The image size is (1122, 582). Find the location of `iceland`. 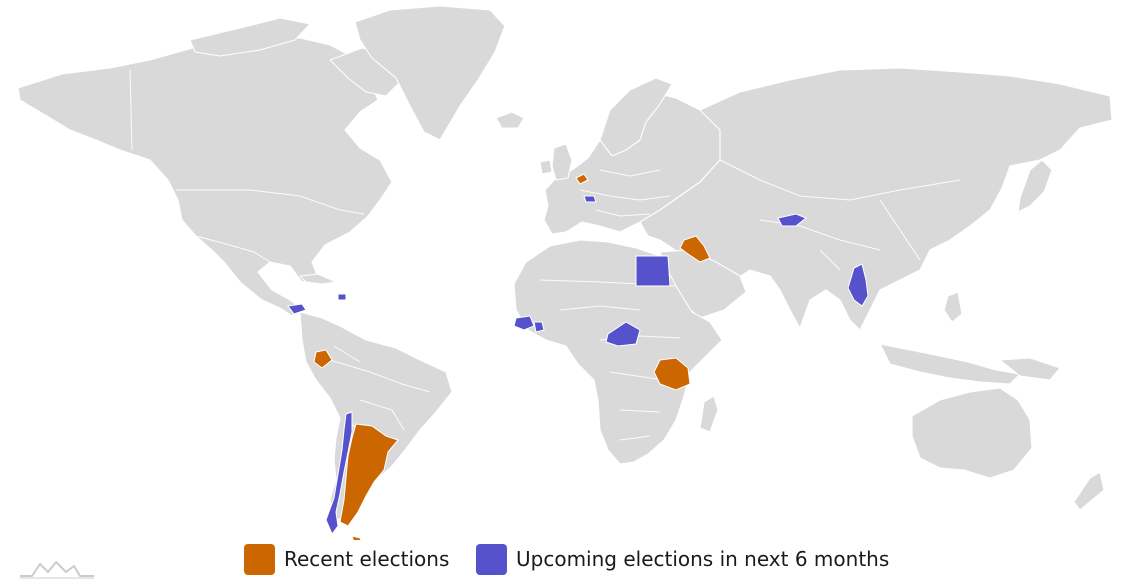

iceland is located at coordinates (510, 120).